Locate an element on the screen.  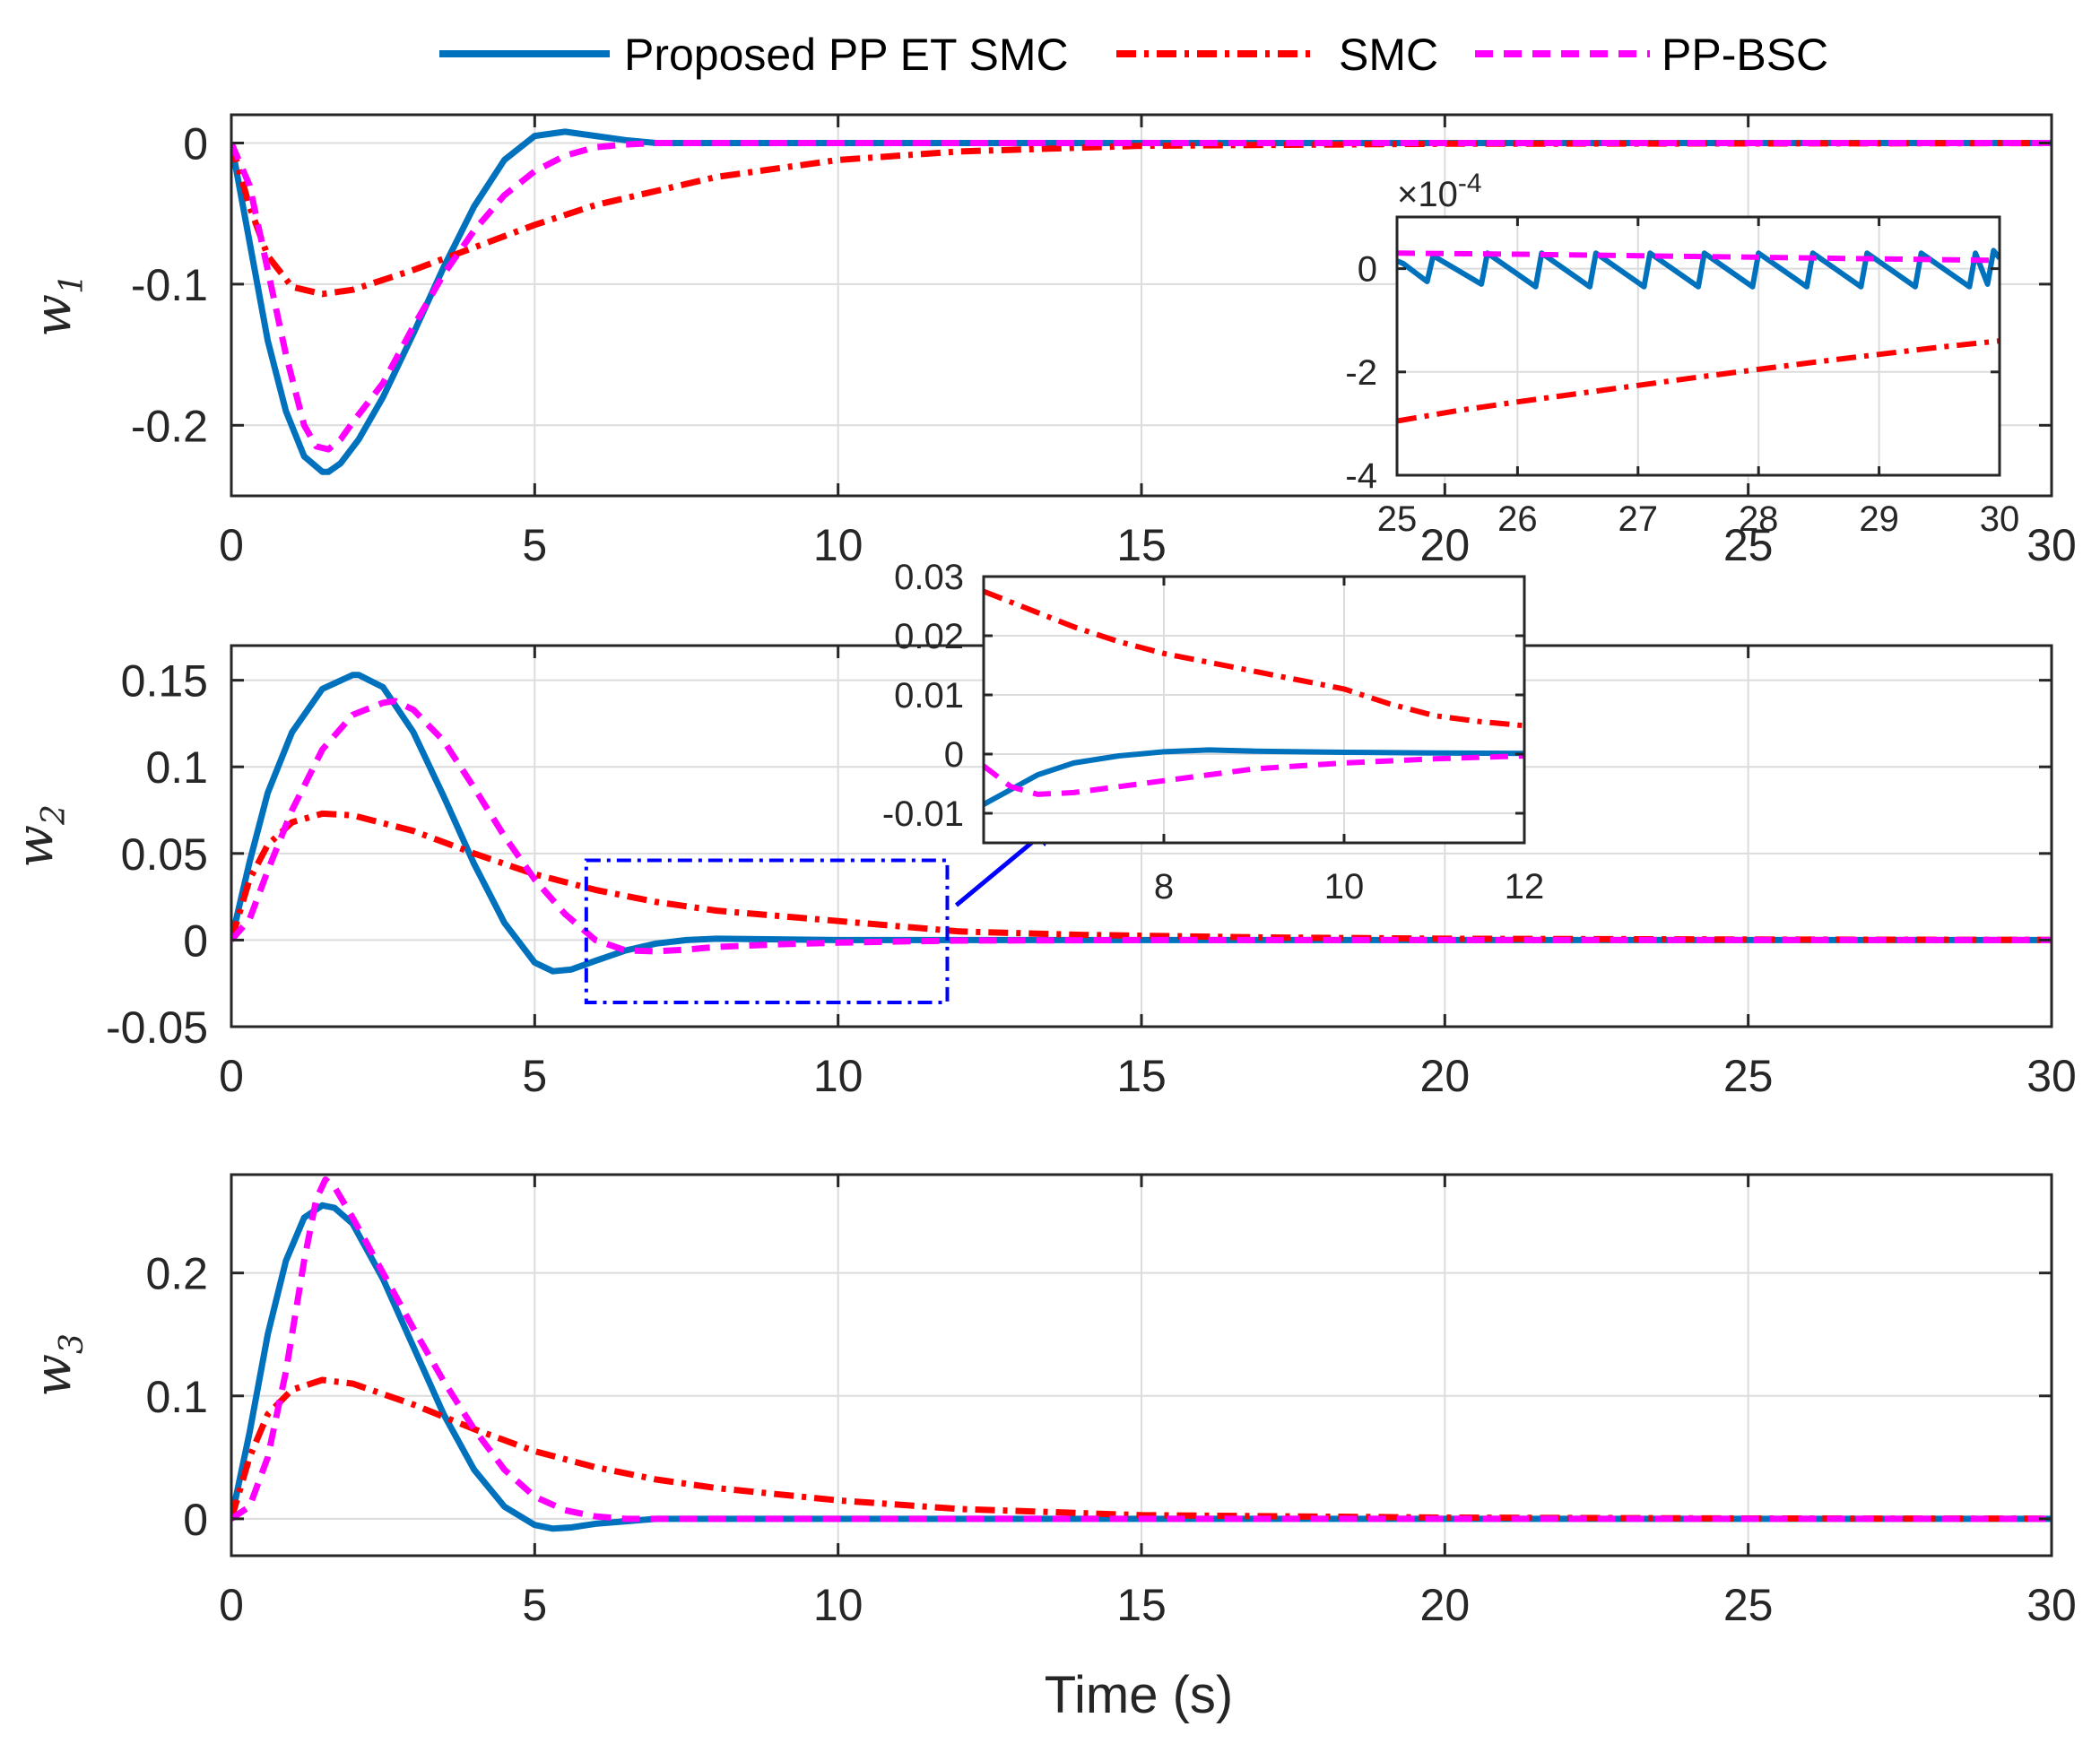
y-tick-label: -4 is located at coordinates (1361, 476).